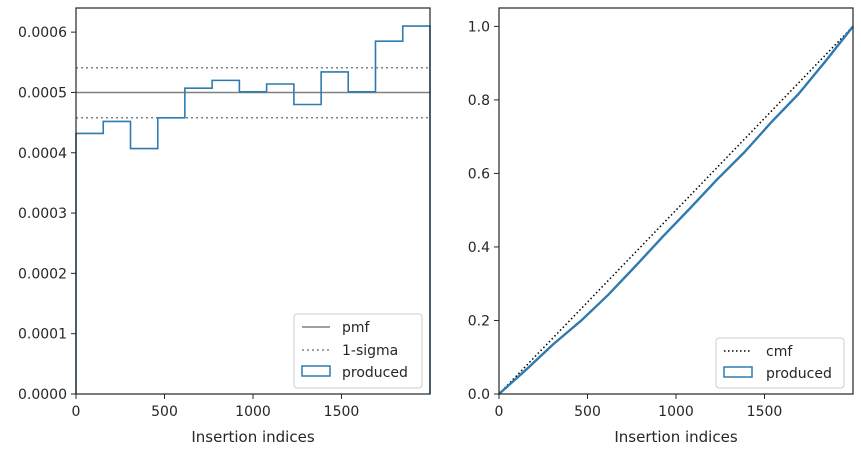  What do you see at coordinates (479, 395) in the screenshot?
I see `y-tick-label: 0.0` at bounding box center [479, 395].